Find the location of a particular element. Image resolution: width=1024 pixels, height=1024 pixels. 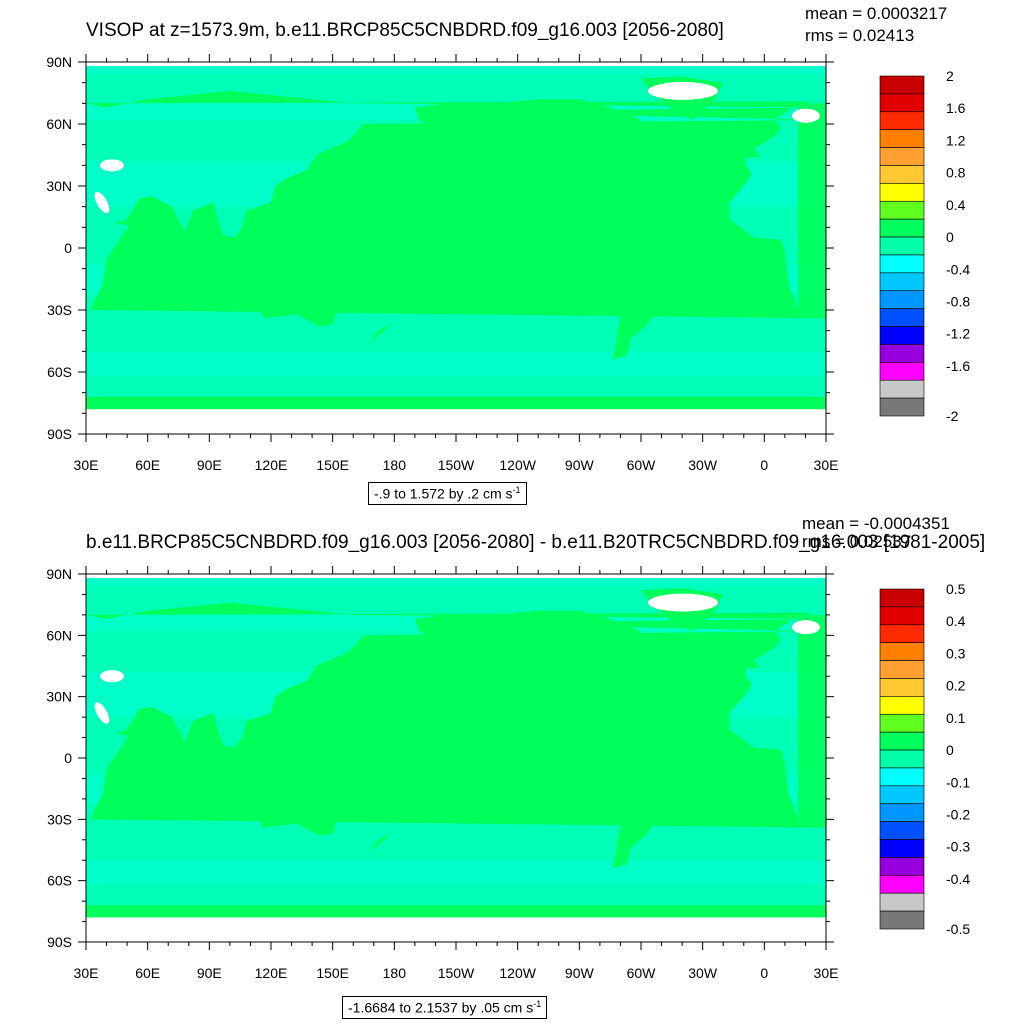

lat-label: 0 is located at coordinates (68, 758).